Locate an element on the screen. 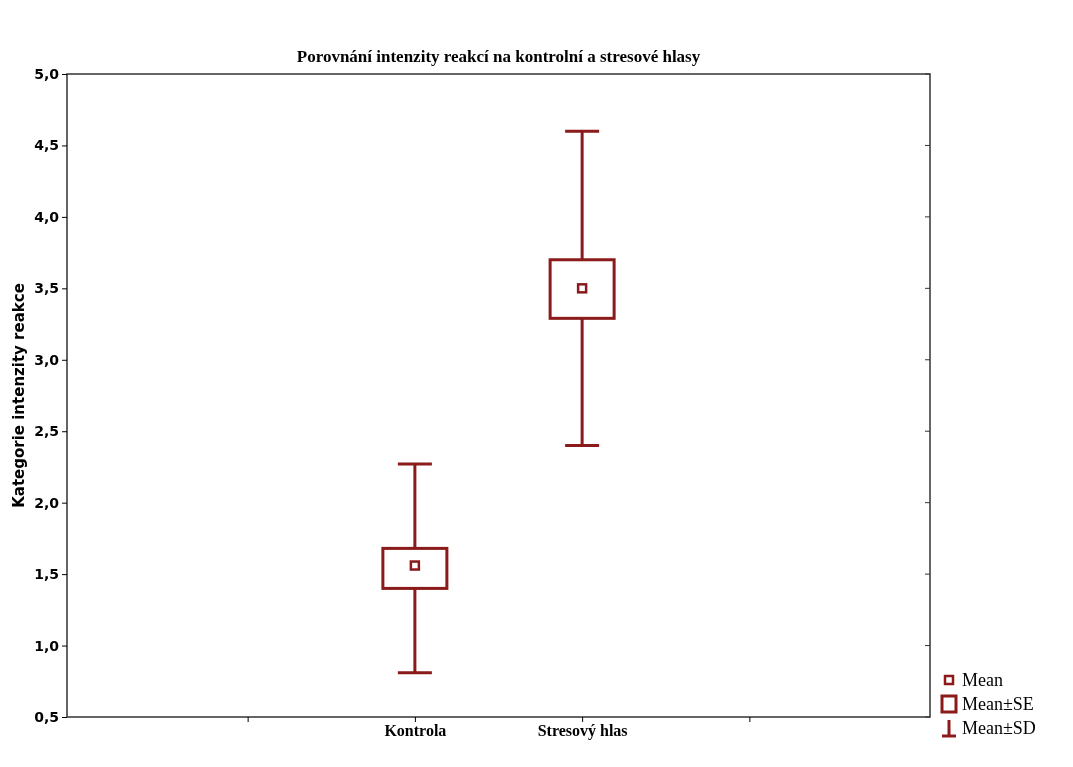 The image size is (1073, 767). y-tick-label: 3,0 is located at coordinates (47, 359).